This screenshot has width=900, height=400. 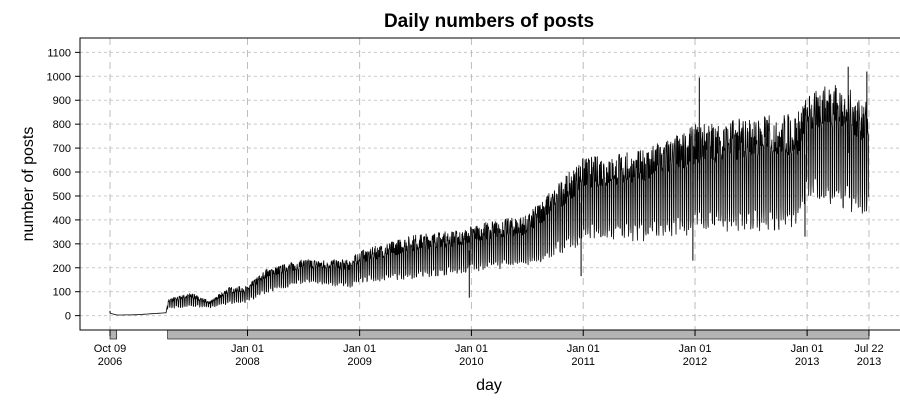 What do you see at coordinates (68, 317) in the screenshot?
I see `y-tick-label: 0` at bounding box center [68, 317].